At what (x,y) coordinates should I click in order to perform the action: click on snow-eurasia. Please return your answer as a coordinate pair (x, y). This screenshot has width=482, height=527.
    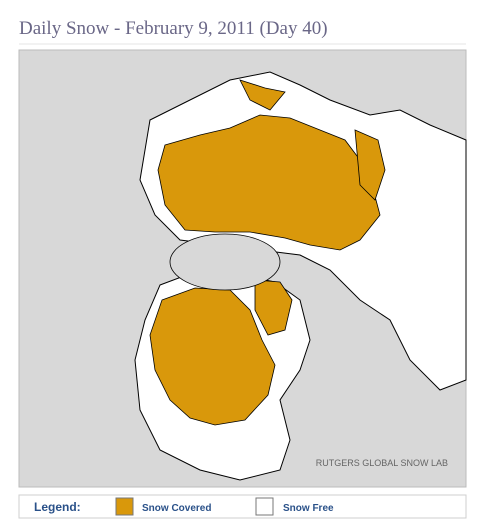
    Looking at the image, I should click on (269, 182).